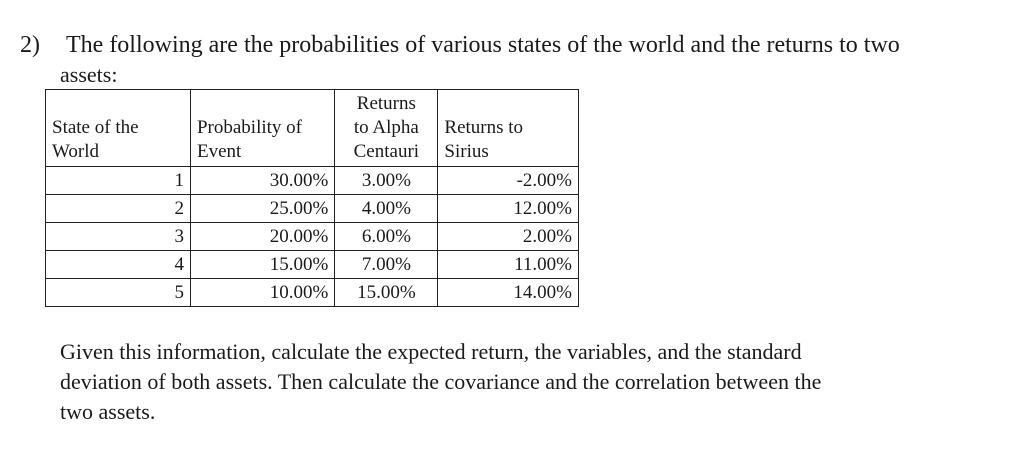  Describe the element at coordinates (508, 208) in the screenshot. I see `cell-sirius: 12.00%` at that location.